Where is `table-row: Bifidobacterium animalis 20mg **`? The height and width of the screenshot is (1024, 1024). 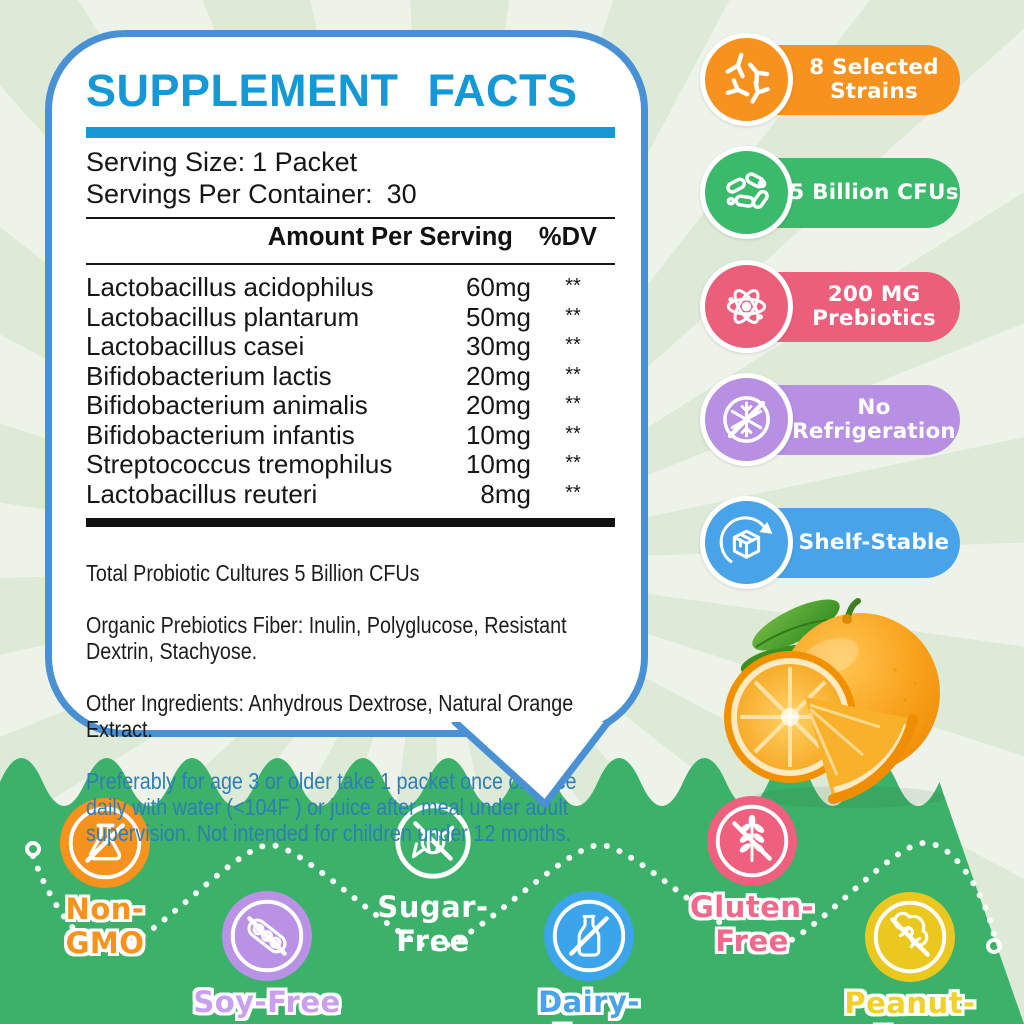
table-row: Bifidobacterium animalis 20mg ** is located at coordinates (350, 406).